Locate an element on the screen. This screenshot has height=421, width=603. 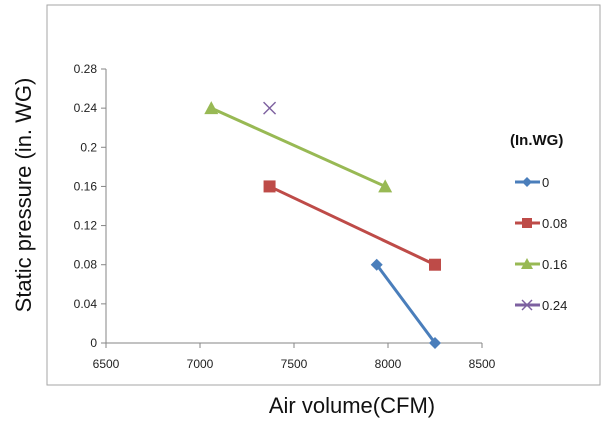
y-tick-label: 0.28 is located at coordinates (86, 69).